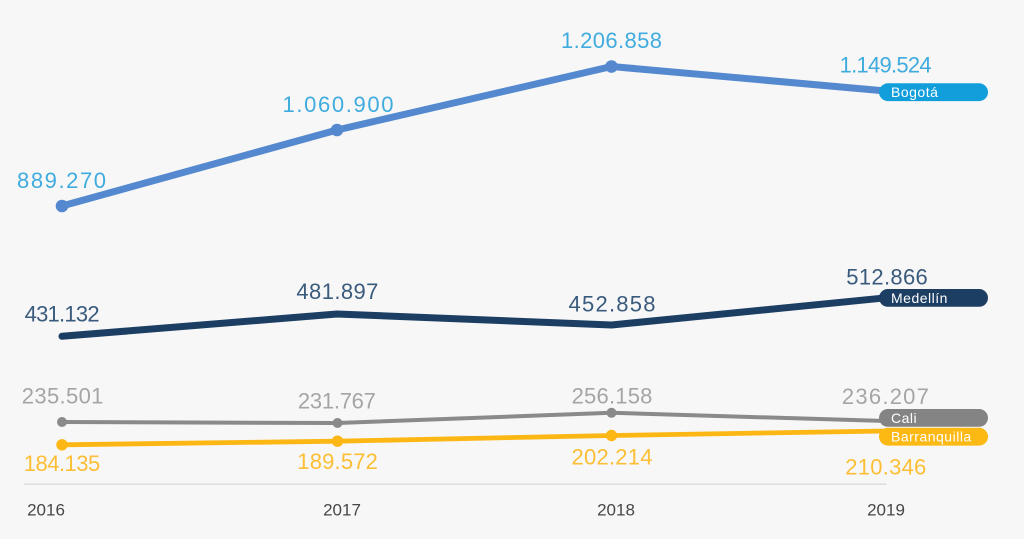 The height and width of the screenshot is (539, 1024). Describe the element at coordinates (887, 277) in the screenshot. I see `svg-text: 512.866` at that location.